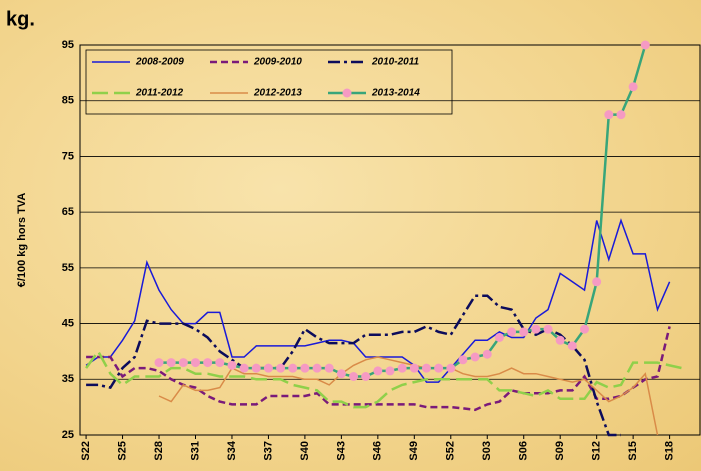  I want to click on legend-label: 2010-2011, so click(395, 62).